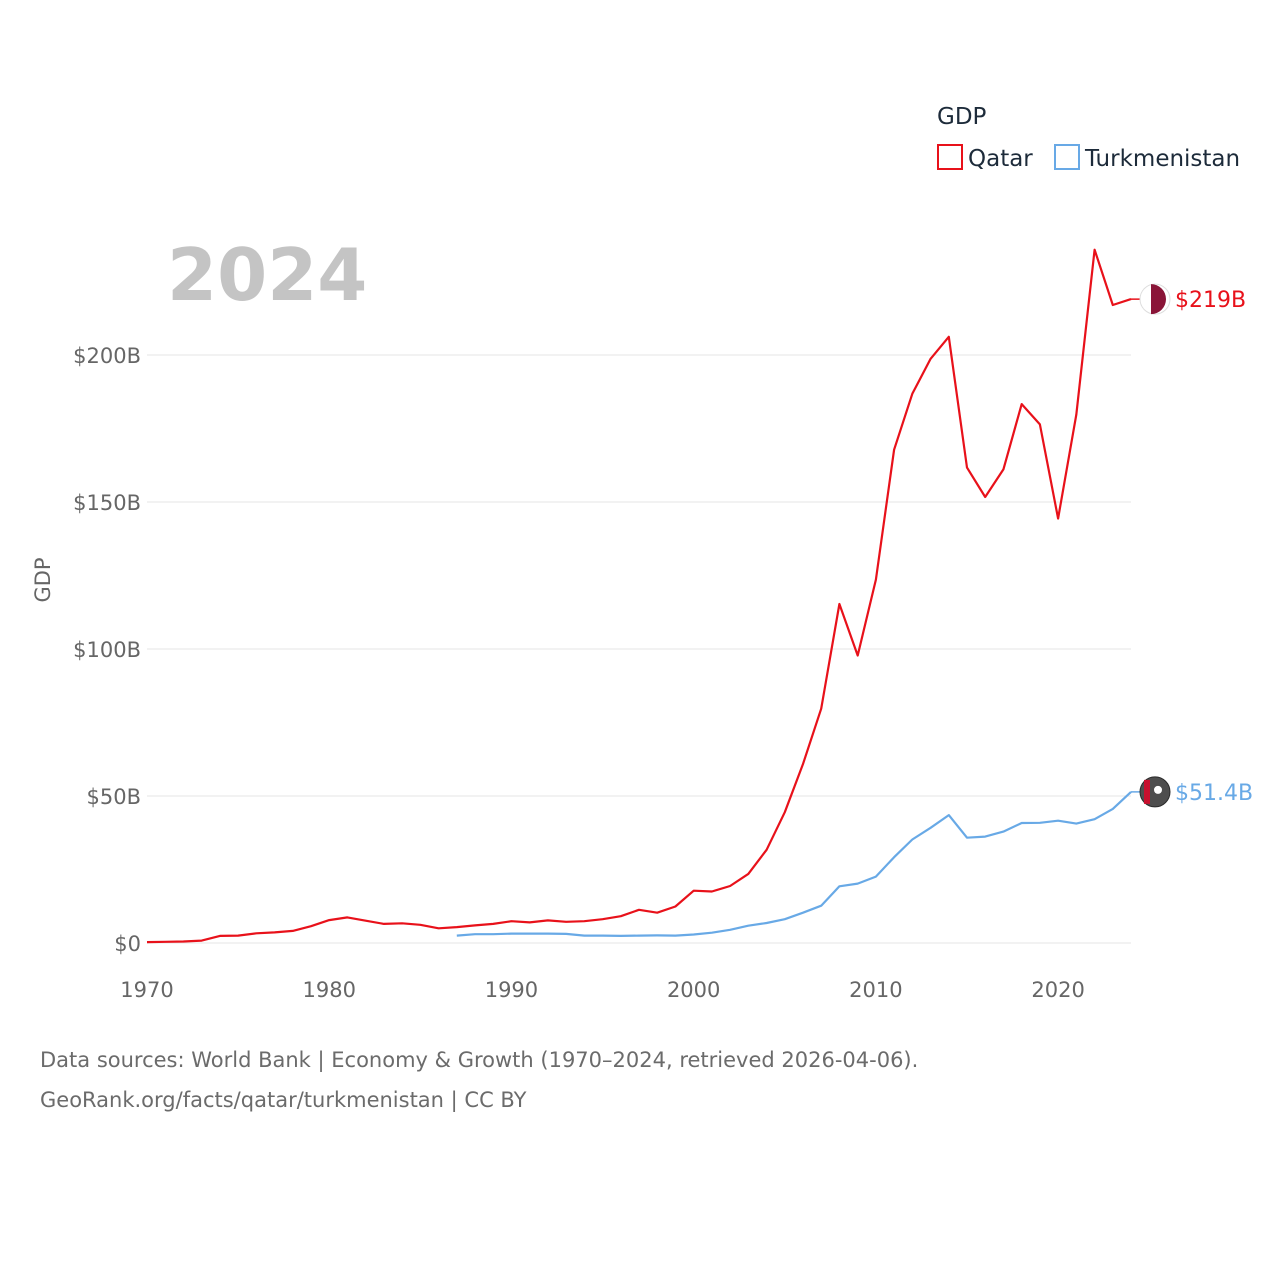 This screenshot has height=1280, width=1280. I want to click on flag-stripe, so click(1147, 791).